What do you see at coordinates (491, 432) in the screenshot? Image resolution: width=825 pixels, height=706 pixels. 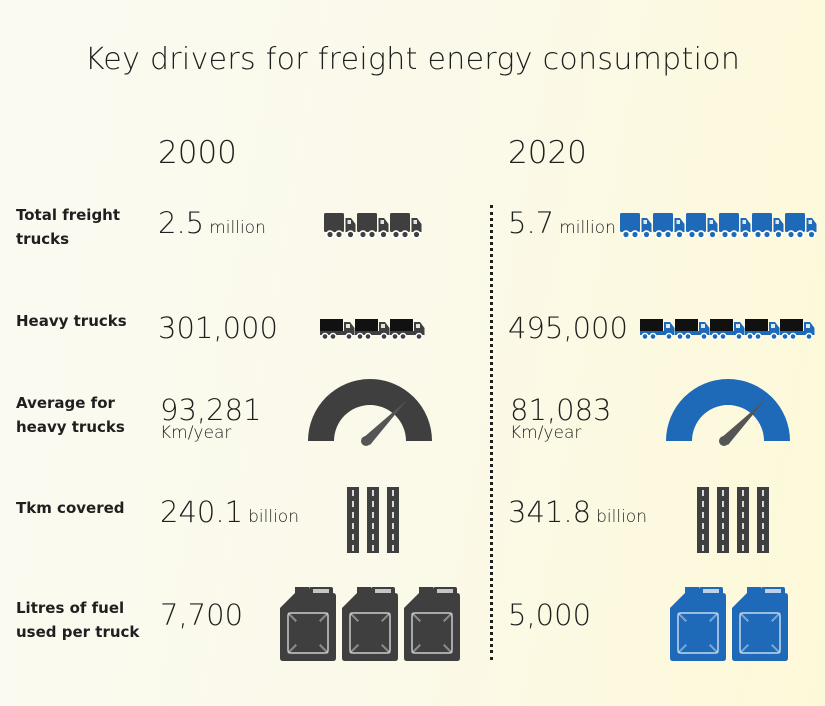 I see `column-divider` at bounding box center [491, 432].